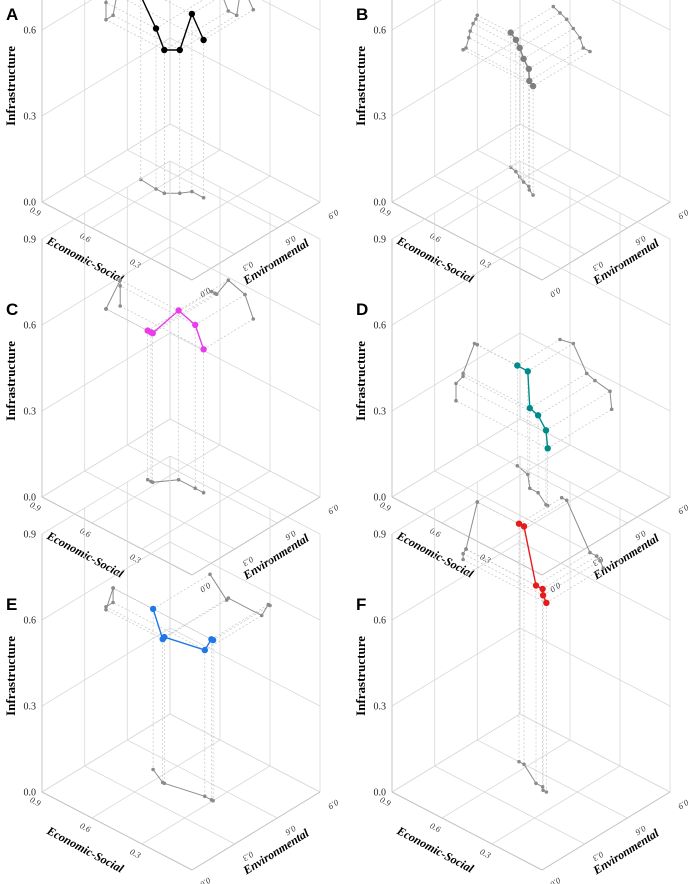  What do you see at coordinates (135, 853) in the screenshot?
I see `x-tick-label: 0.3` at bounding box center [135, 853].